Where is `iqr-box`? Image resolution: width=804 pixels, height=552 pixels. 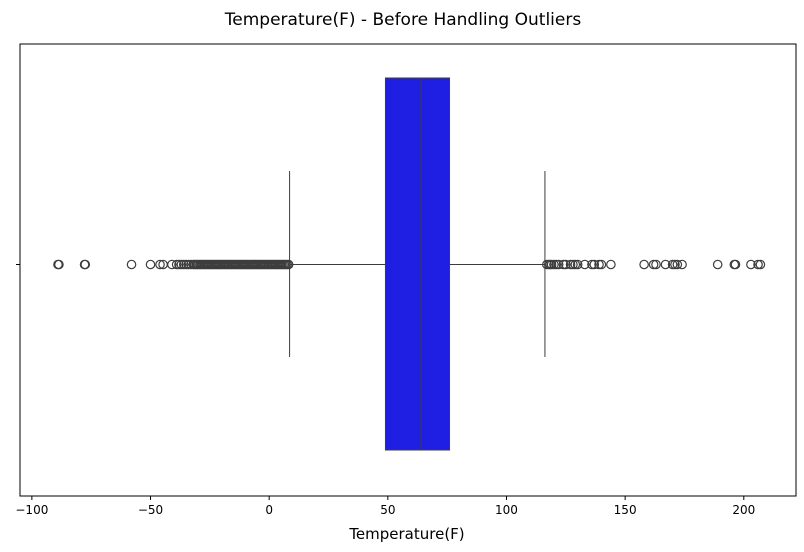
iqr-box is located at coordinates (417, 264).